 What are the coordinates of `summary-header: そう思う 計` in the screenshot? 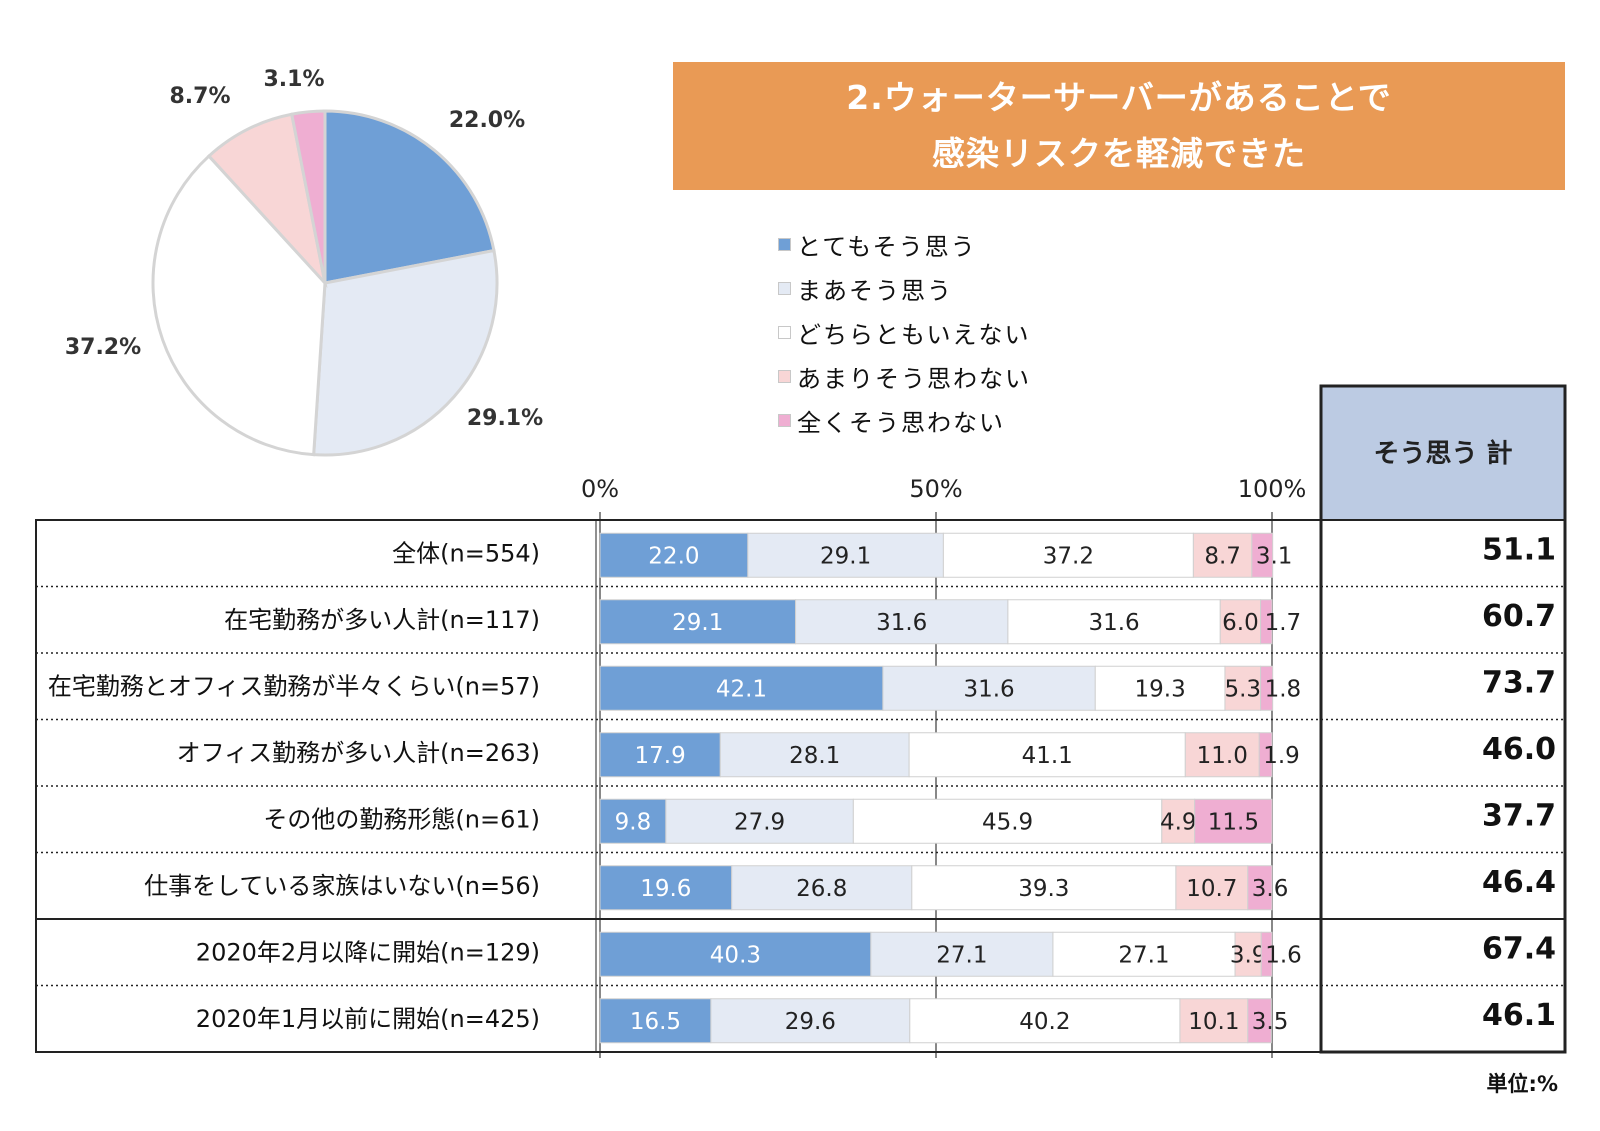 It's located at (1442, 453).